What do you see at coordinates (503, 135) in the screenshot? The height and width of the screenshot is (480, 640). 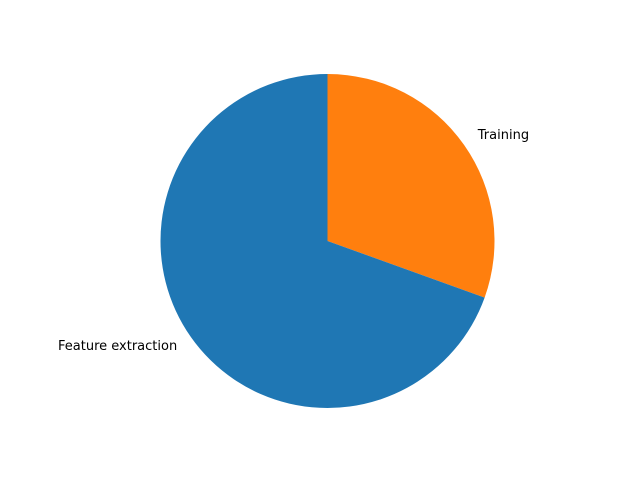 I see `pie-label-training: Training` at bounding box center [503, 135].